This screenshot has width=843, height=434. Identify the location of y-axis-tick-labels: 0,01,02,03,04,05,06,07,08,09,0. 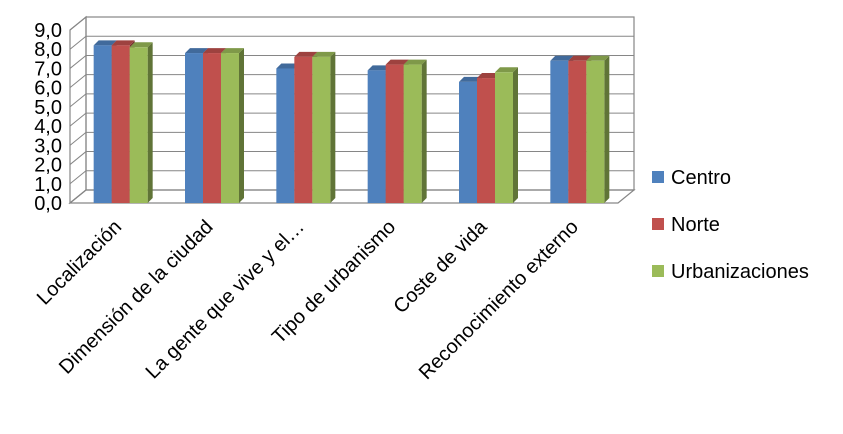
(48, 117).